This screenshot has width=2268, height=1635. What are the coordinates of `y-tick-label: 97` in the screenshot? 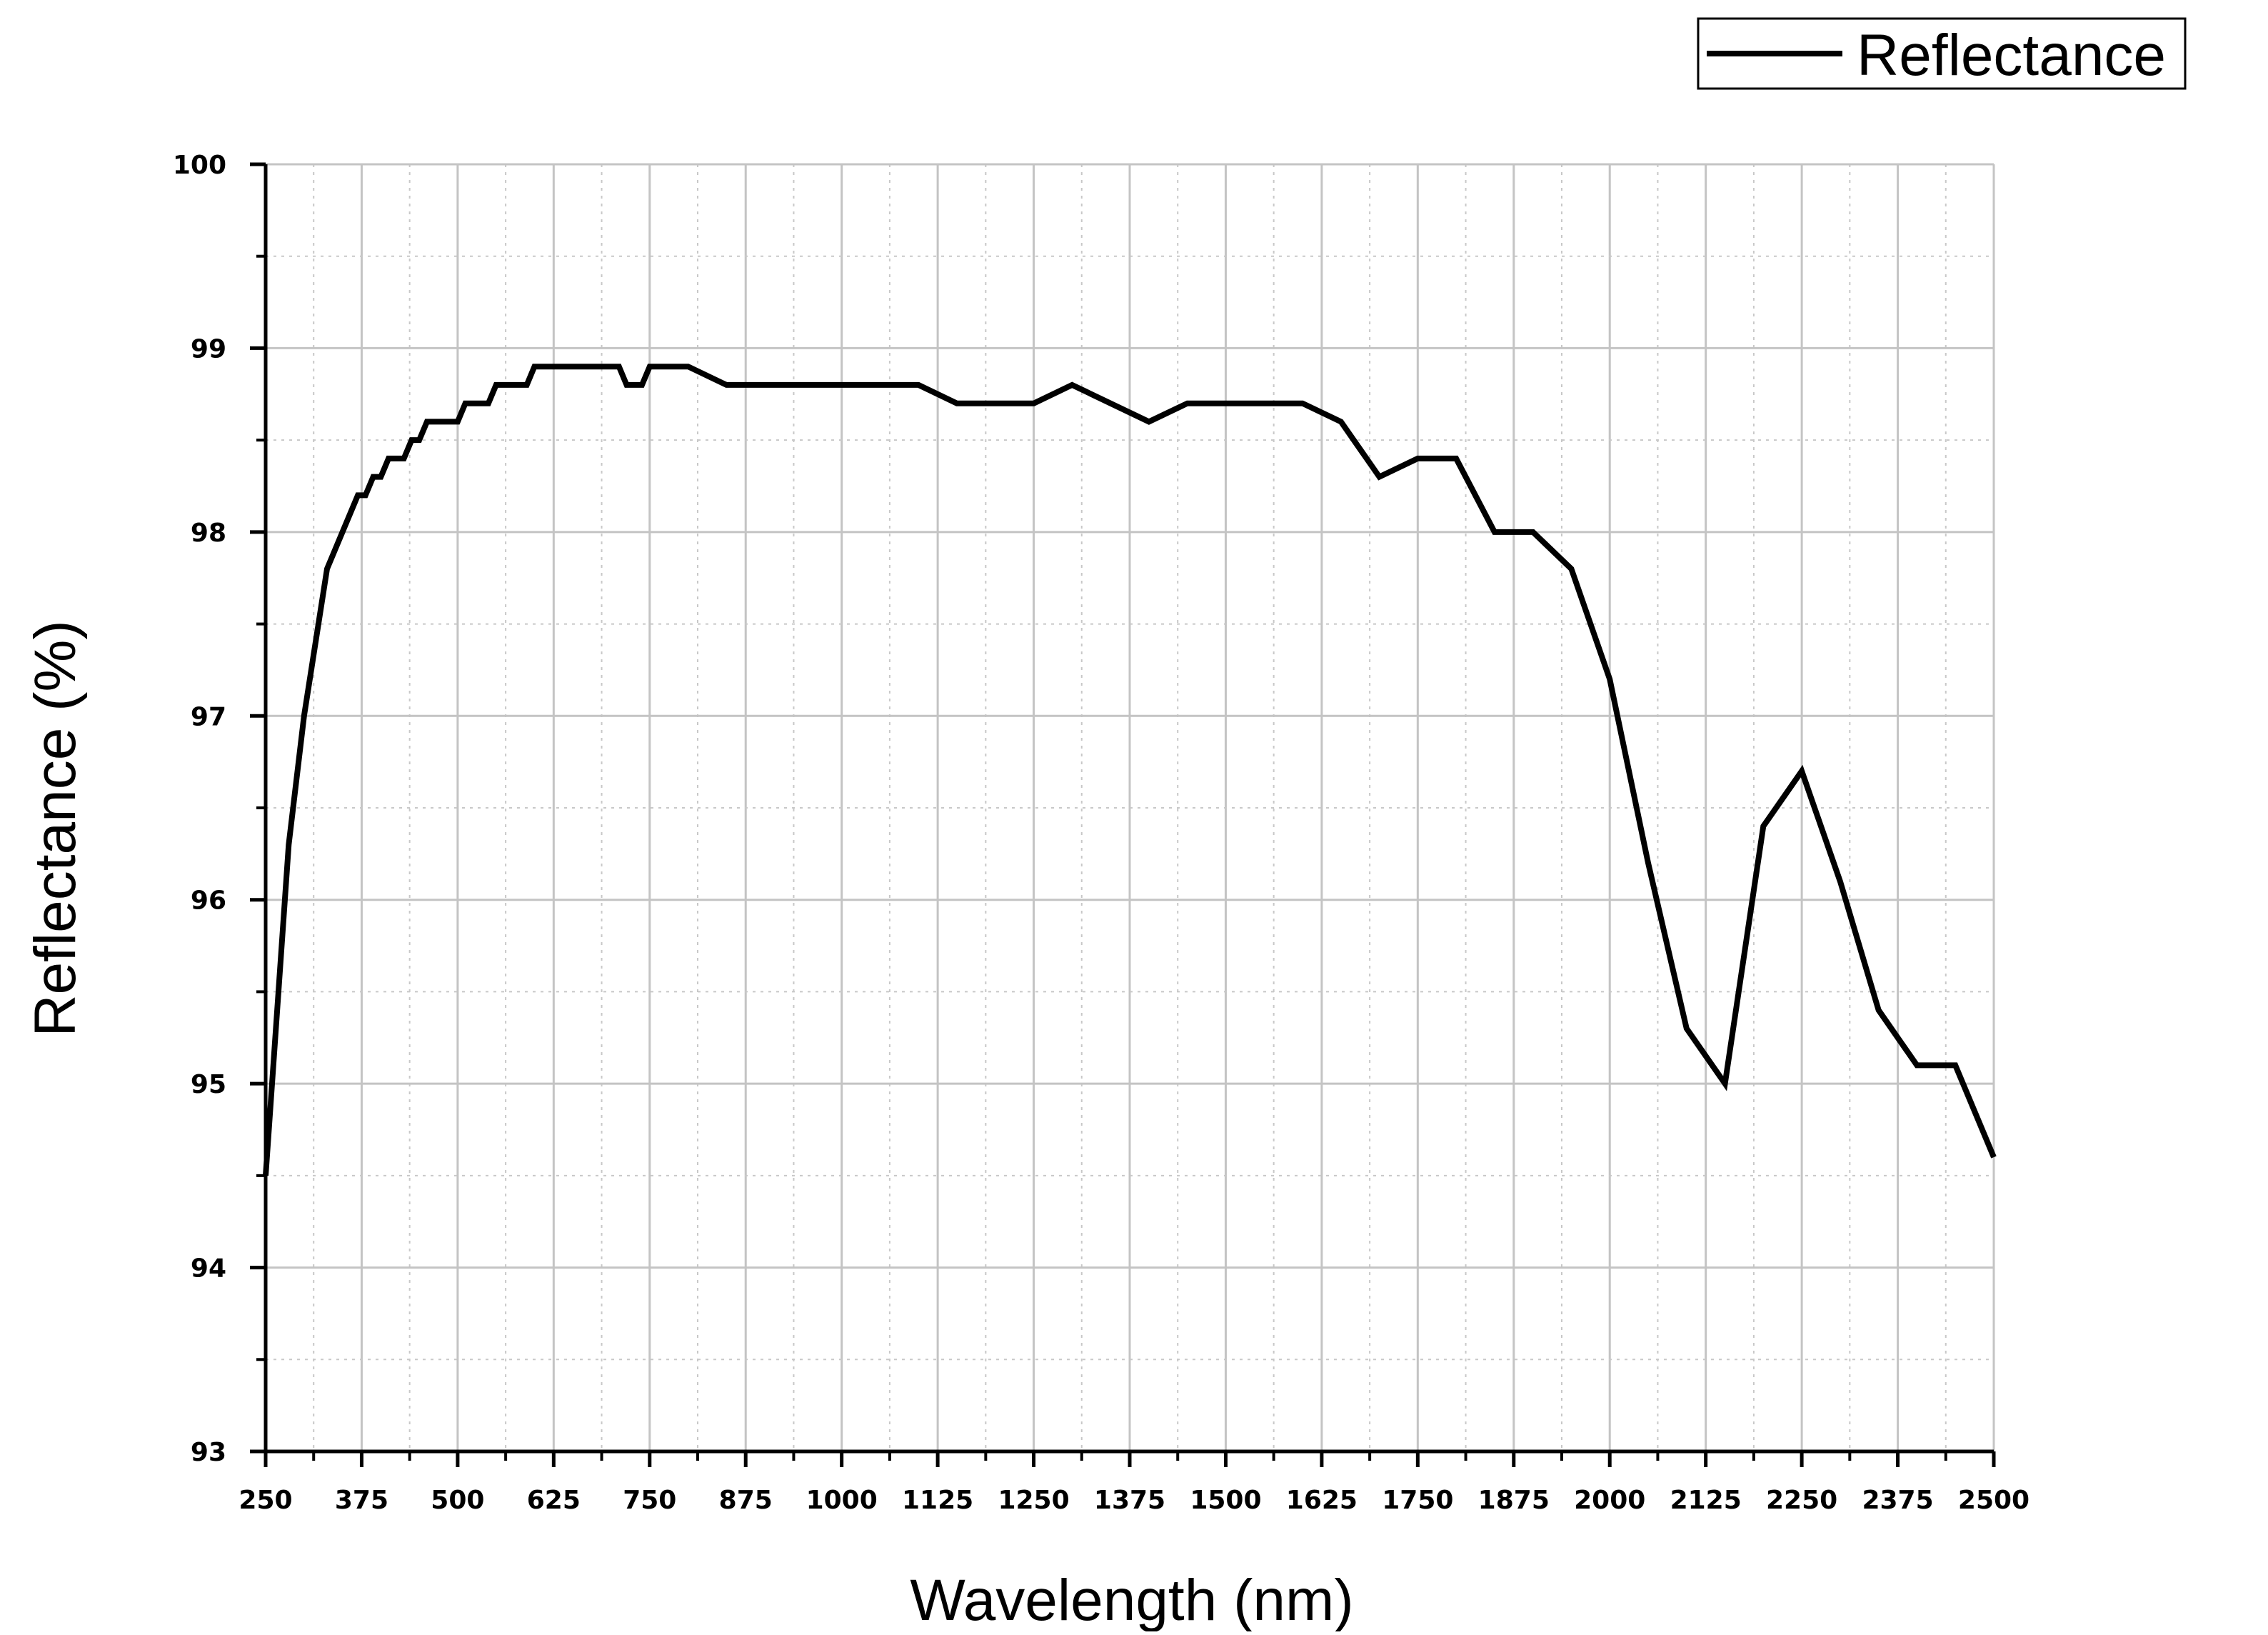 It's located at (208, 716).